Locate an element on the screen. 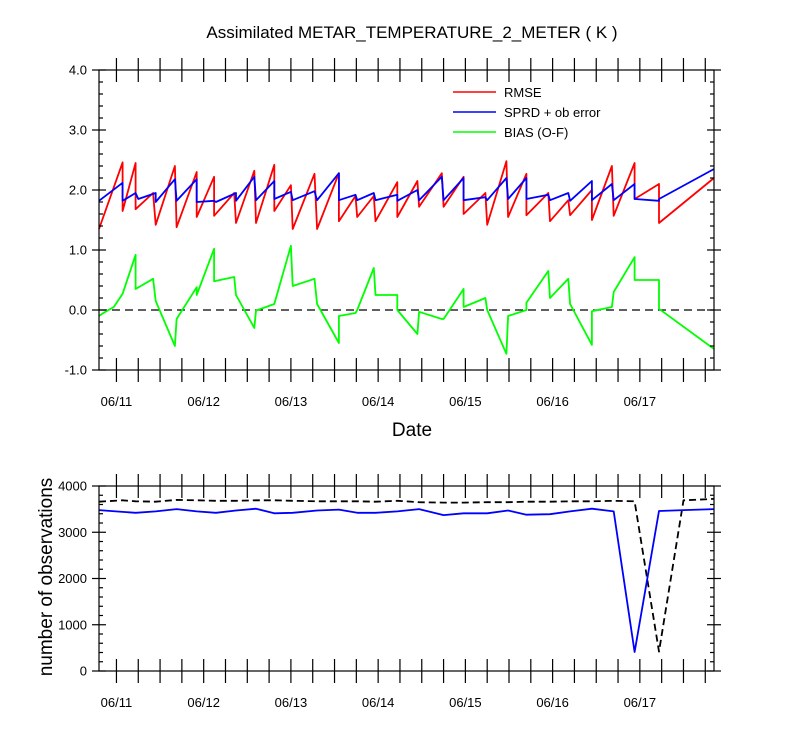 The width and height of the screenshot is (800, 750). legend-label-bias: BIAS (O-F) is located at coordinates (536, 132).